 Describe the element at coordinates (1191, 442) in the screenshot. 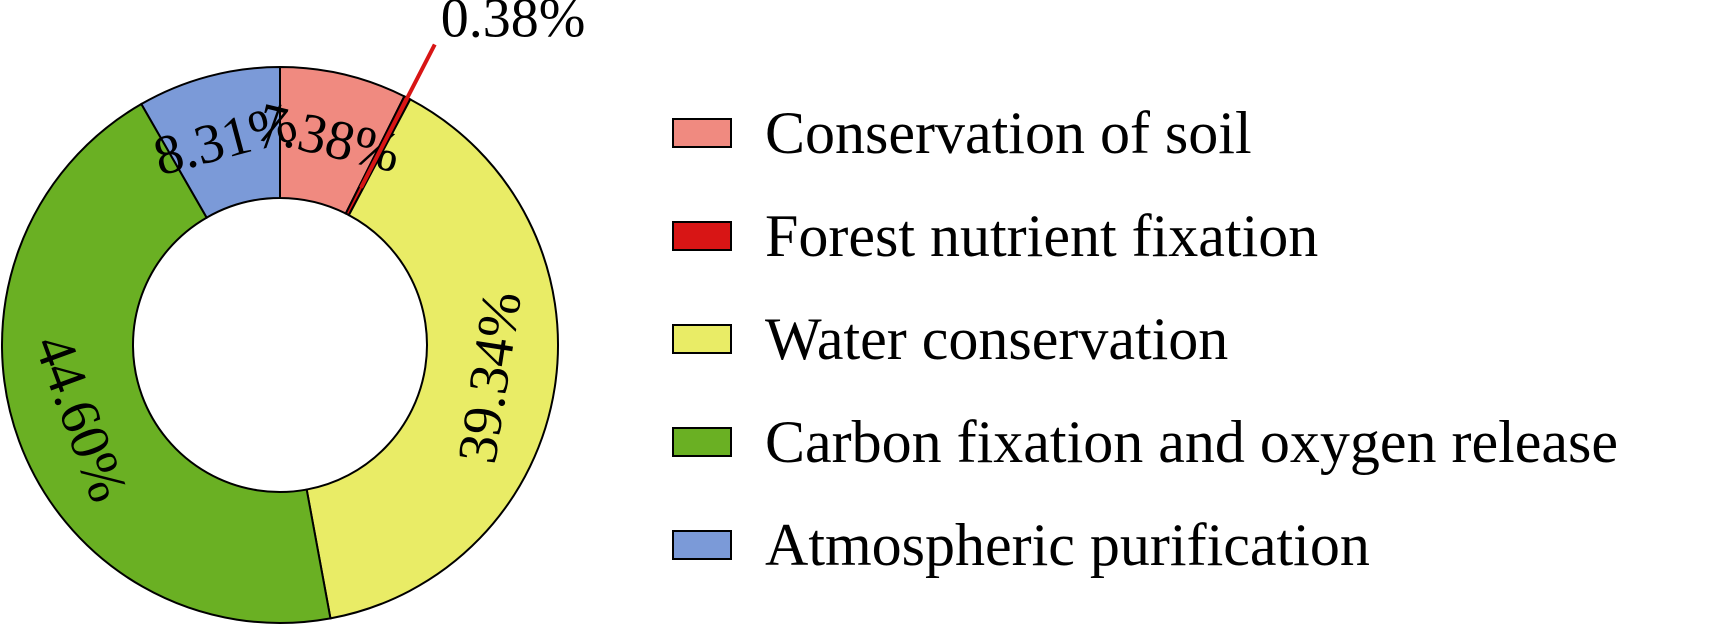

I see `legend-label-carbon-fixation-and-oxygen-release: Carbon fixation and oxygen release` at that location.